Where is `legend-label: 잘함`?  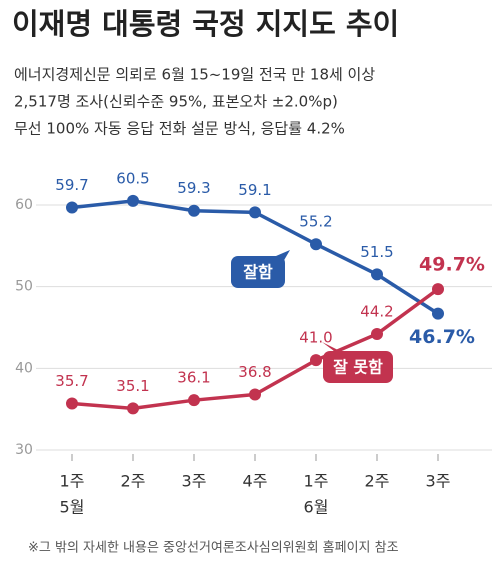
legend-label: 잘함 is located at coordinates (258, 272).